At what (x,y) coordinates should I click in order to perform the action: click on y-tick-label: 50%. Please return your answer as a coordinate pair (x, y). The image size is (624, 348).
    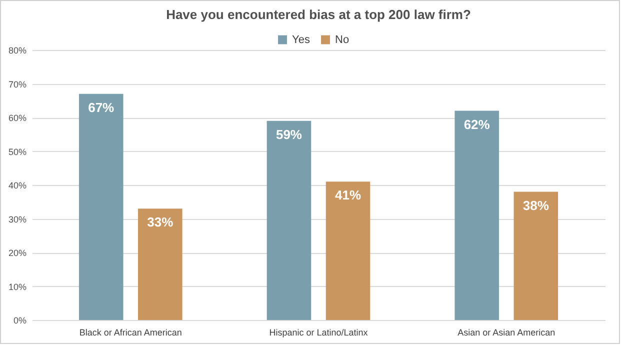
    Looking at the image, I should click on (17, 151).